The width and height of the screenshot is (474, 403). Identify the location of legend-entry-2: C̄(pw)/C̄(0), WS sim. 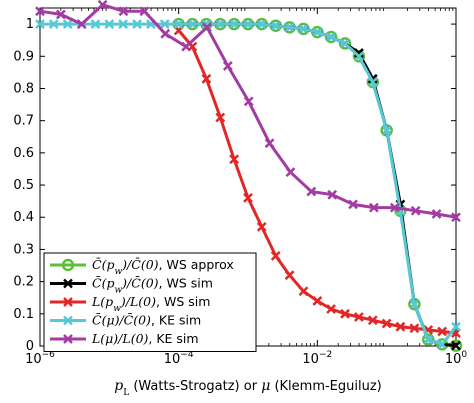
(131, 285).